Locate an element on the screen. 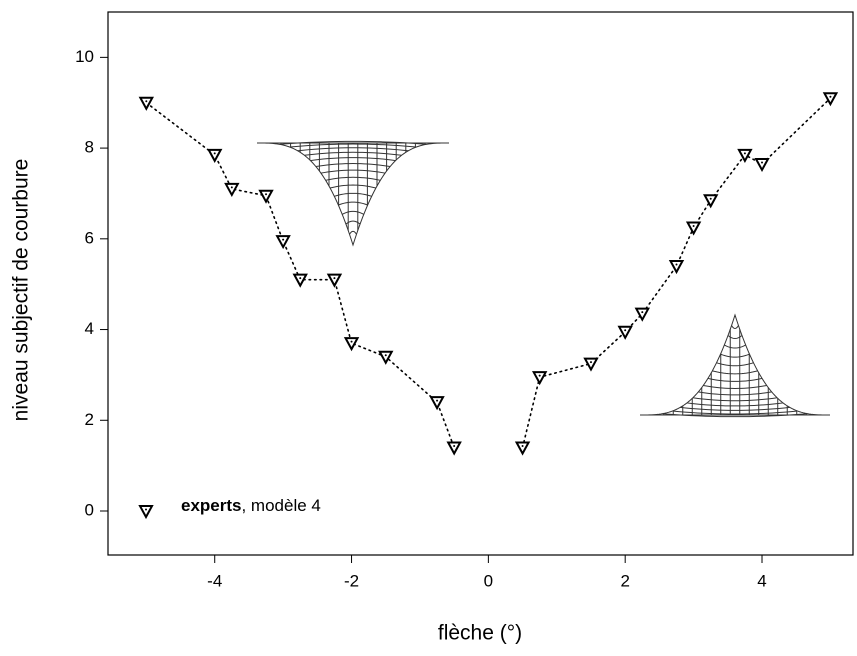 This screenshot has height=656, width=857. x-tick-label: -4 is located at coordinates (214, 580).